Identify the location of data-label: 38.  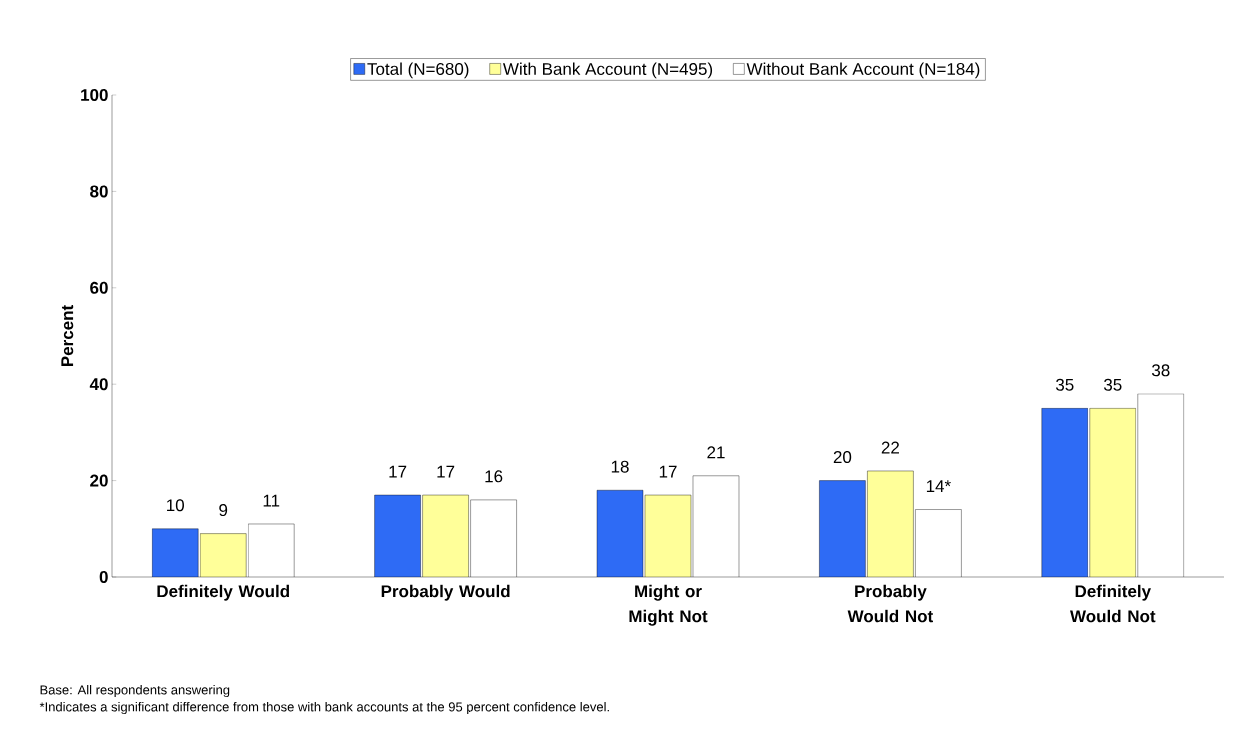
(1160, 370).